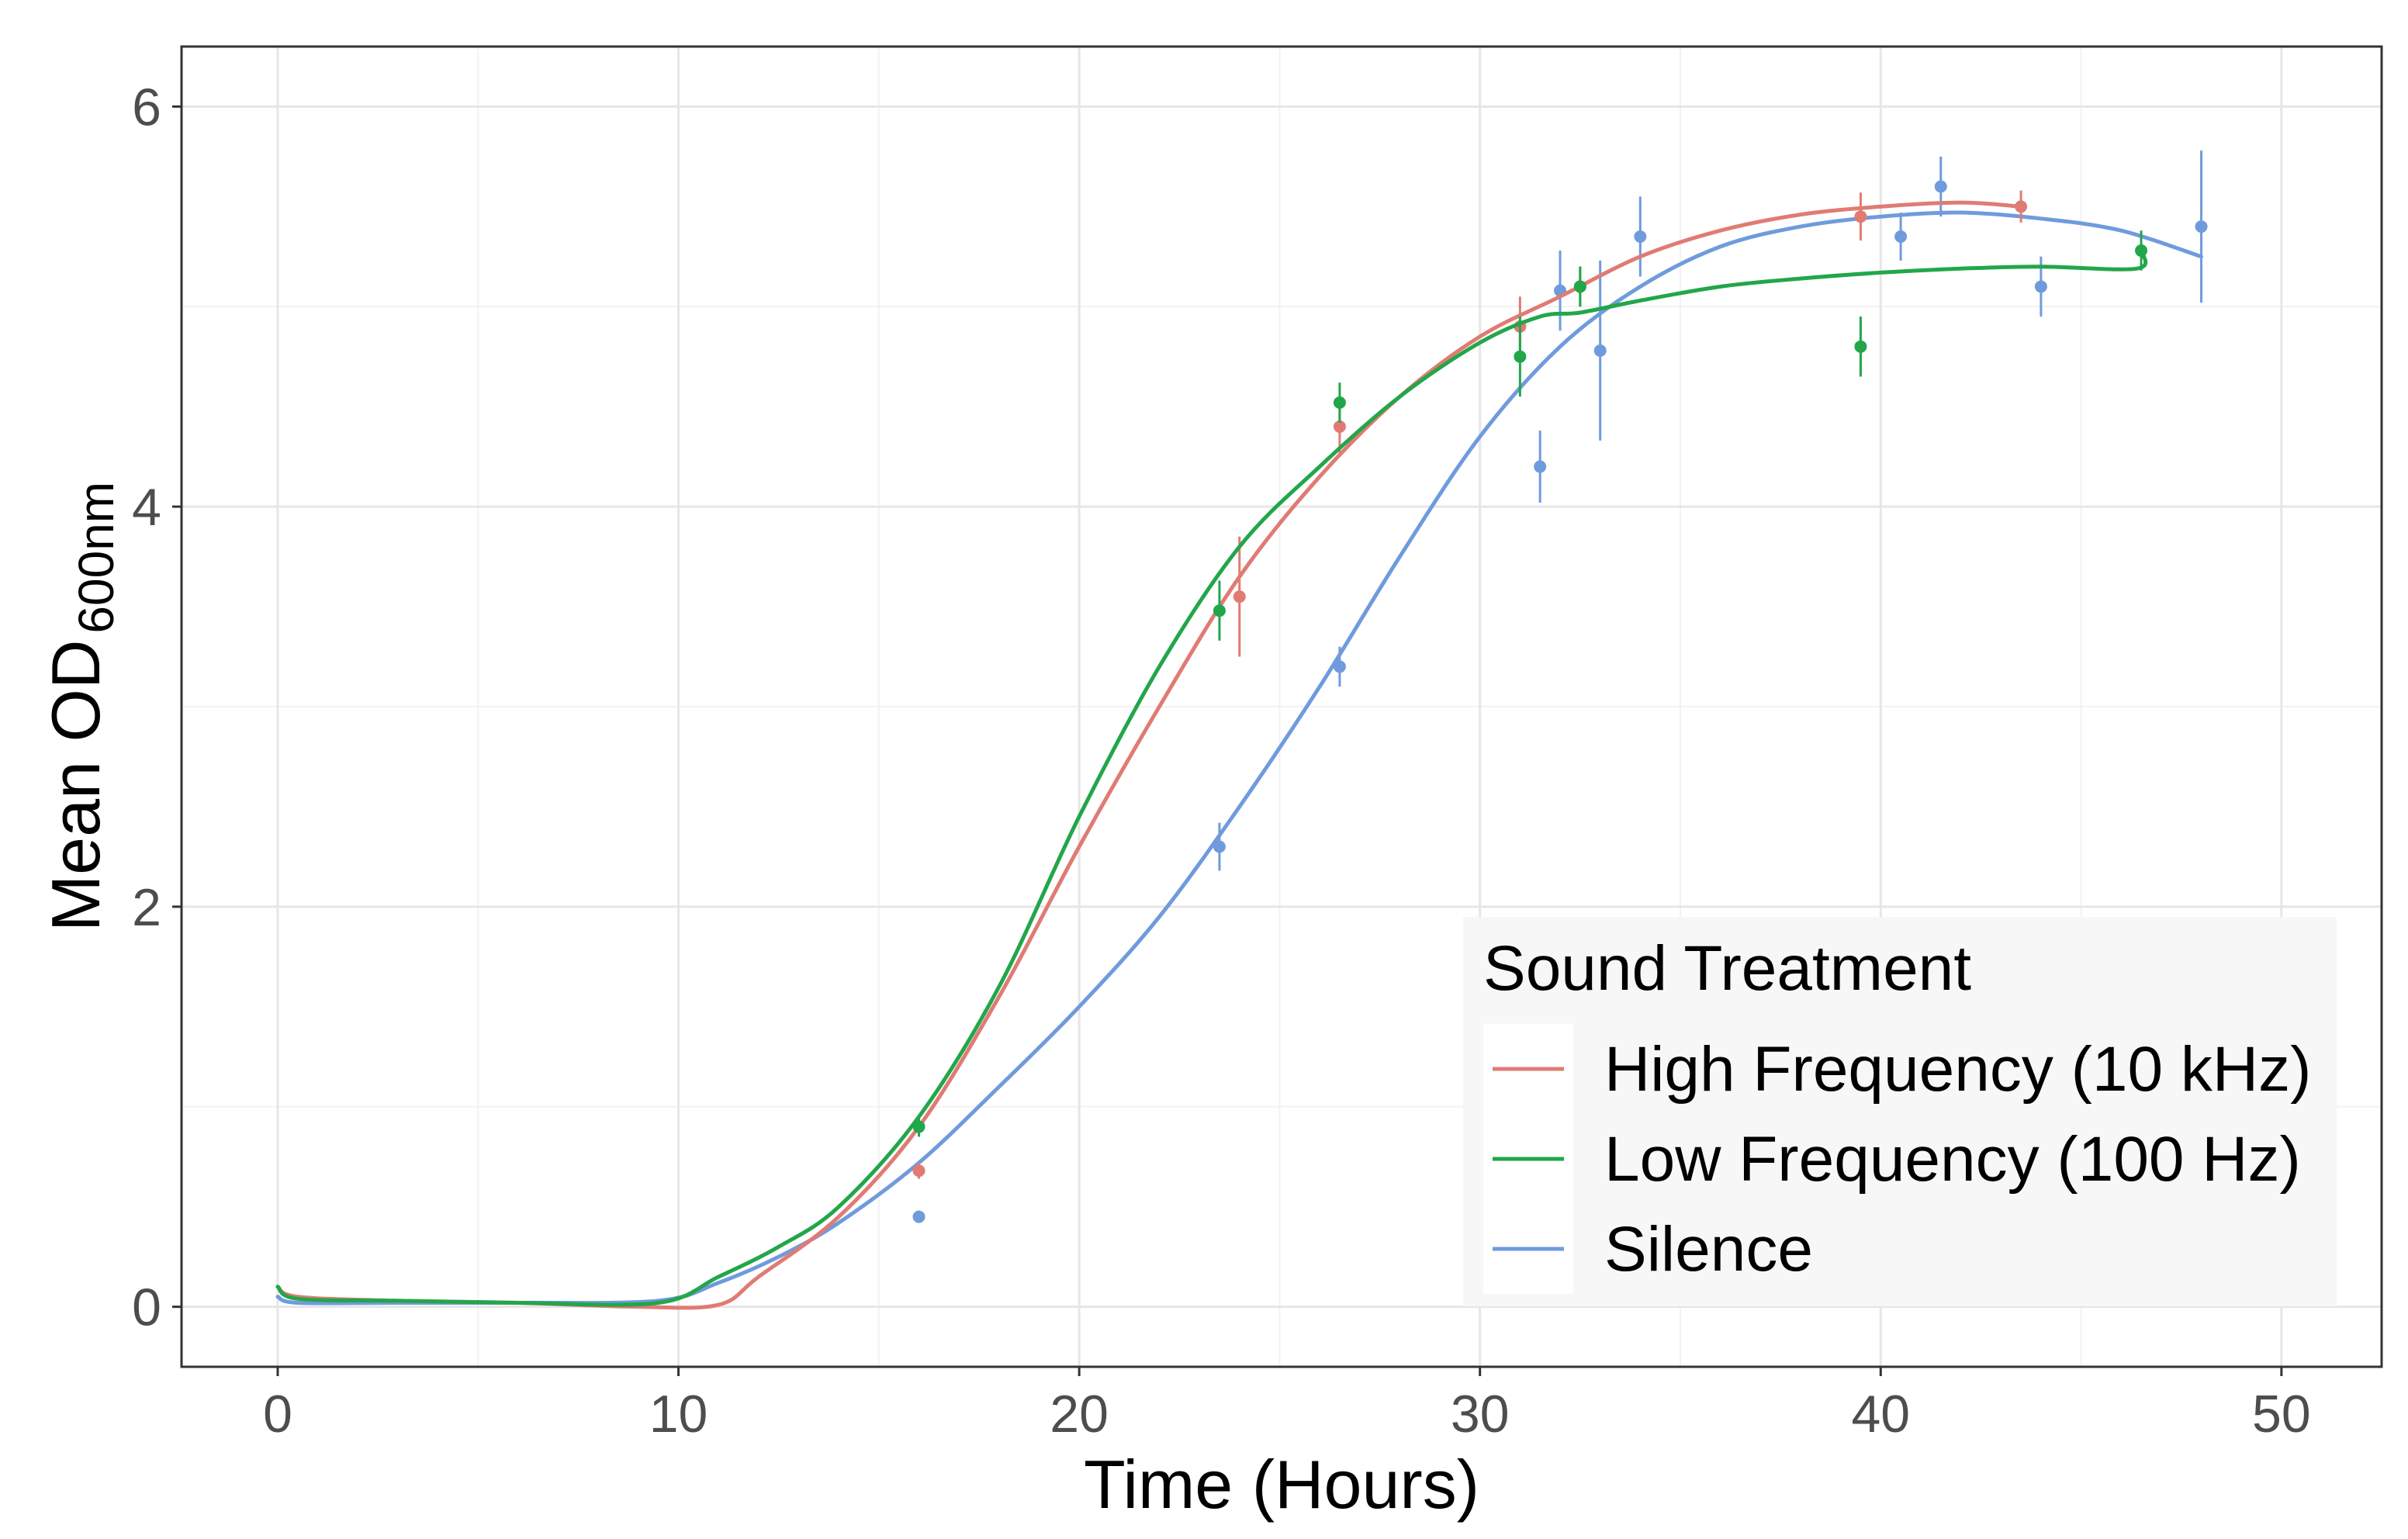  I want to click on x-tick-label: 40, so click(1880, 1414).